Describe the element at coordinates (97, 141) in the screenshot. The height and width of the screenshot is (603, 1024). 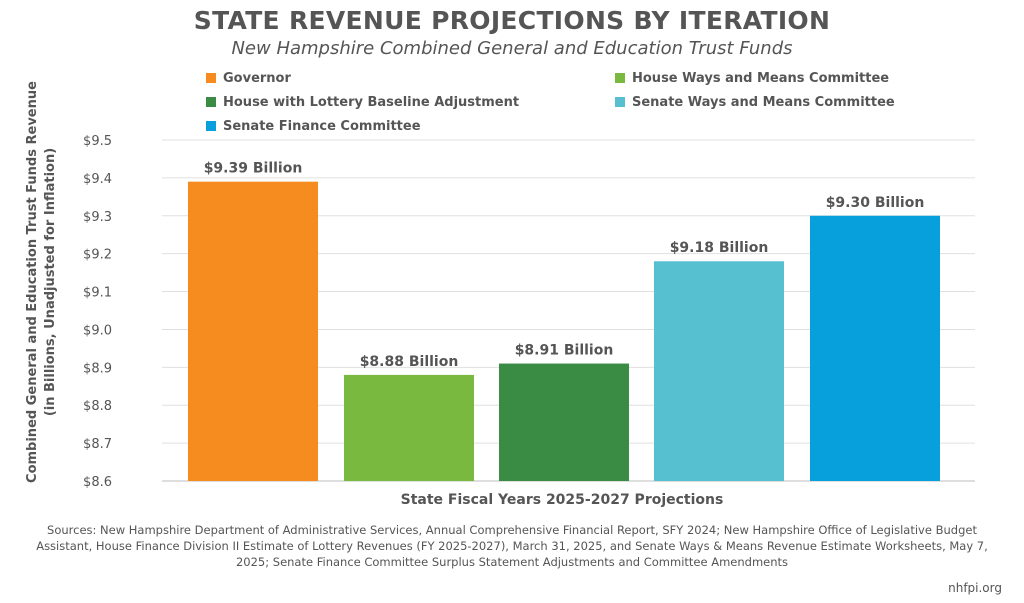
I see `y-tick-label: $9.5` at that location.